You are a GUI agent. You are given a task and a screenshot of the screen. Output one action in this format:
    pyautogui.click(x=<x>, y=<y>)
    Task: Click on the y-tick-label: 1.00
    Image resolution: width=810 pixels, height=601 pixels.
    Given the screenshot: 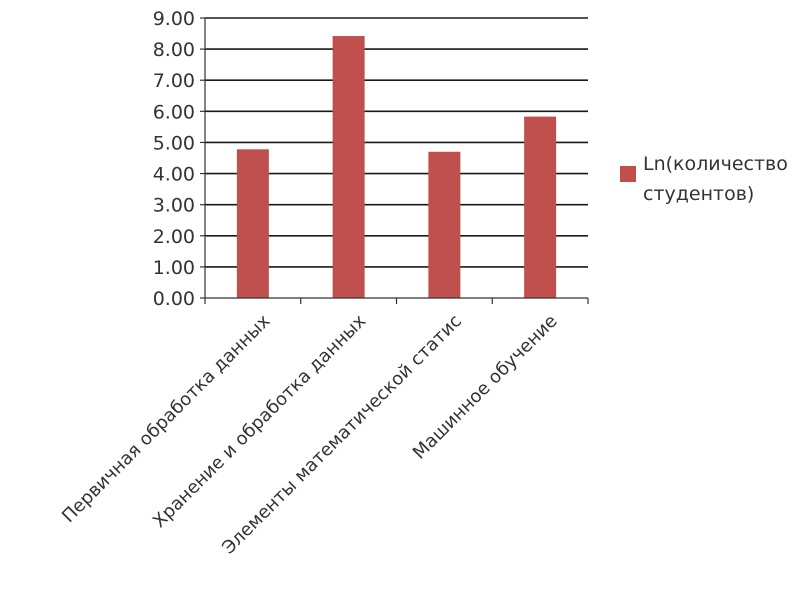 What is the action you would take?
    pyautogui.click(x=174, y=268)
    